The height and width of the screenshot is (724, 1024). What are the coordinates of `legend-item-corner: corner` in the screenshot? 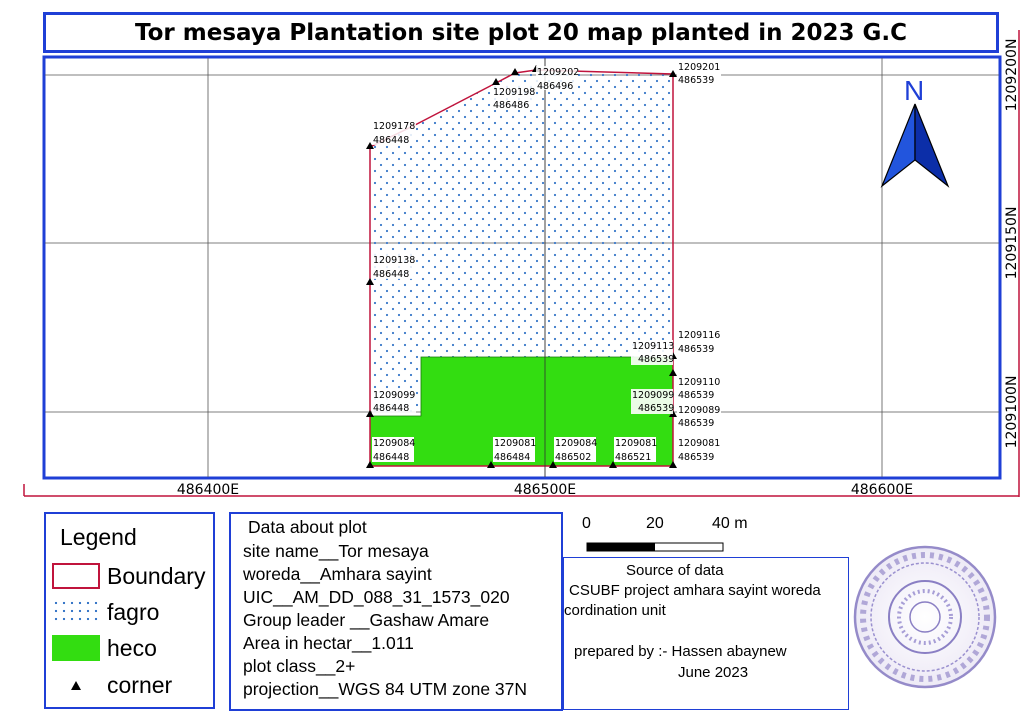 It's located at (112, 685).